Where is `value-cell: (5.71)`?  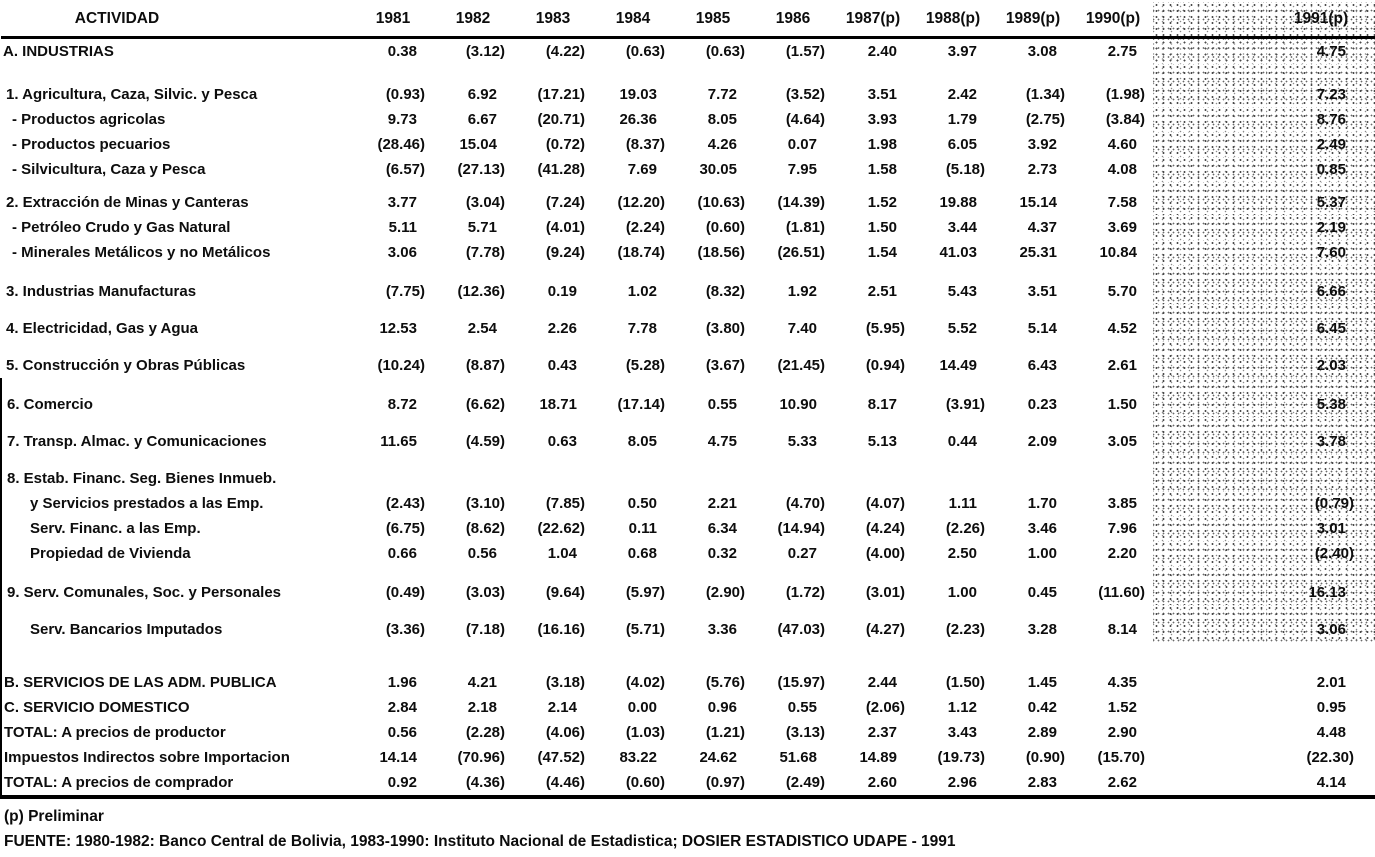
value-cell: (5.71) is located at coordinates (645, 629).